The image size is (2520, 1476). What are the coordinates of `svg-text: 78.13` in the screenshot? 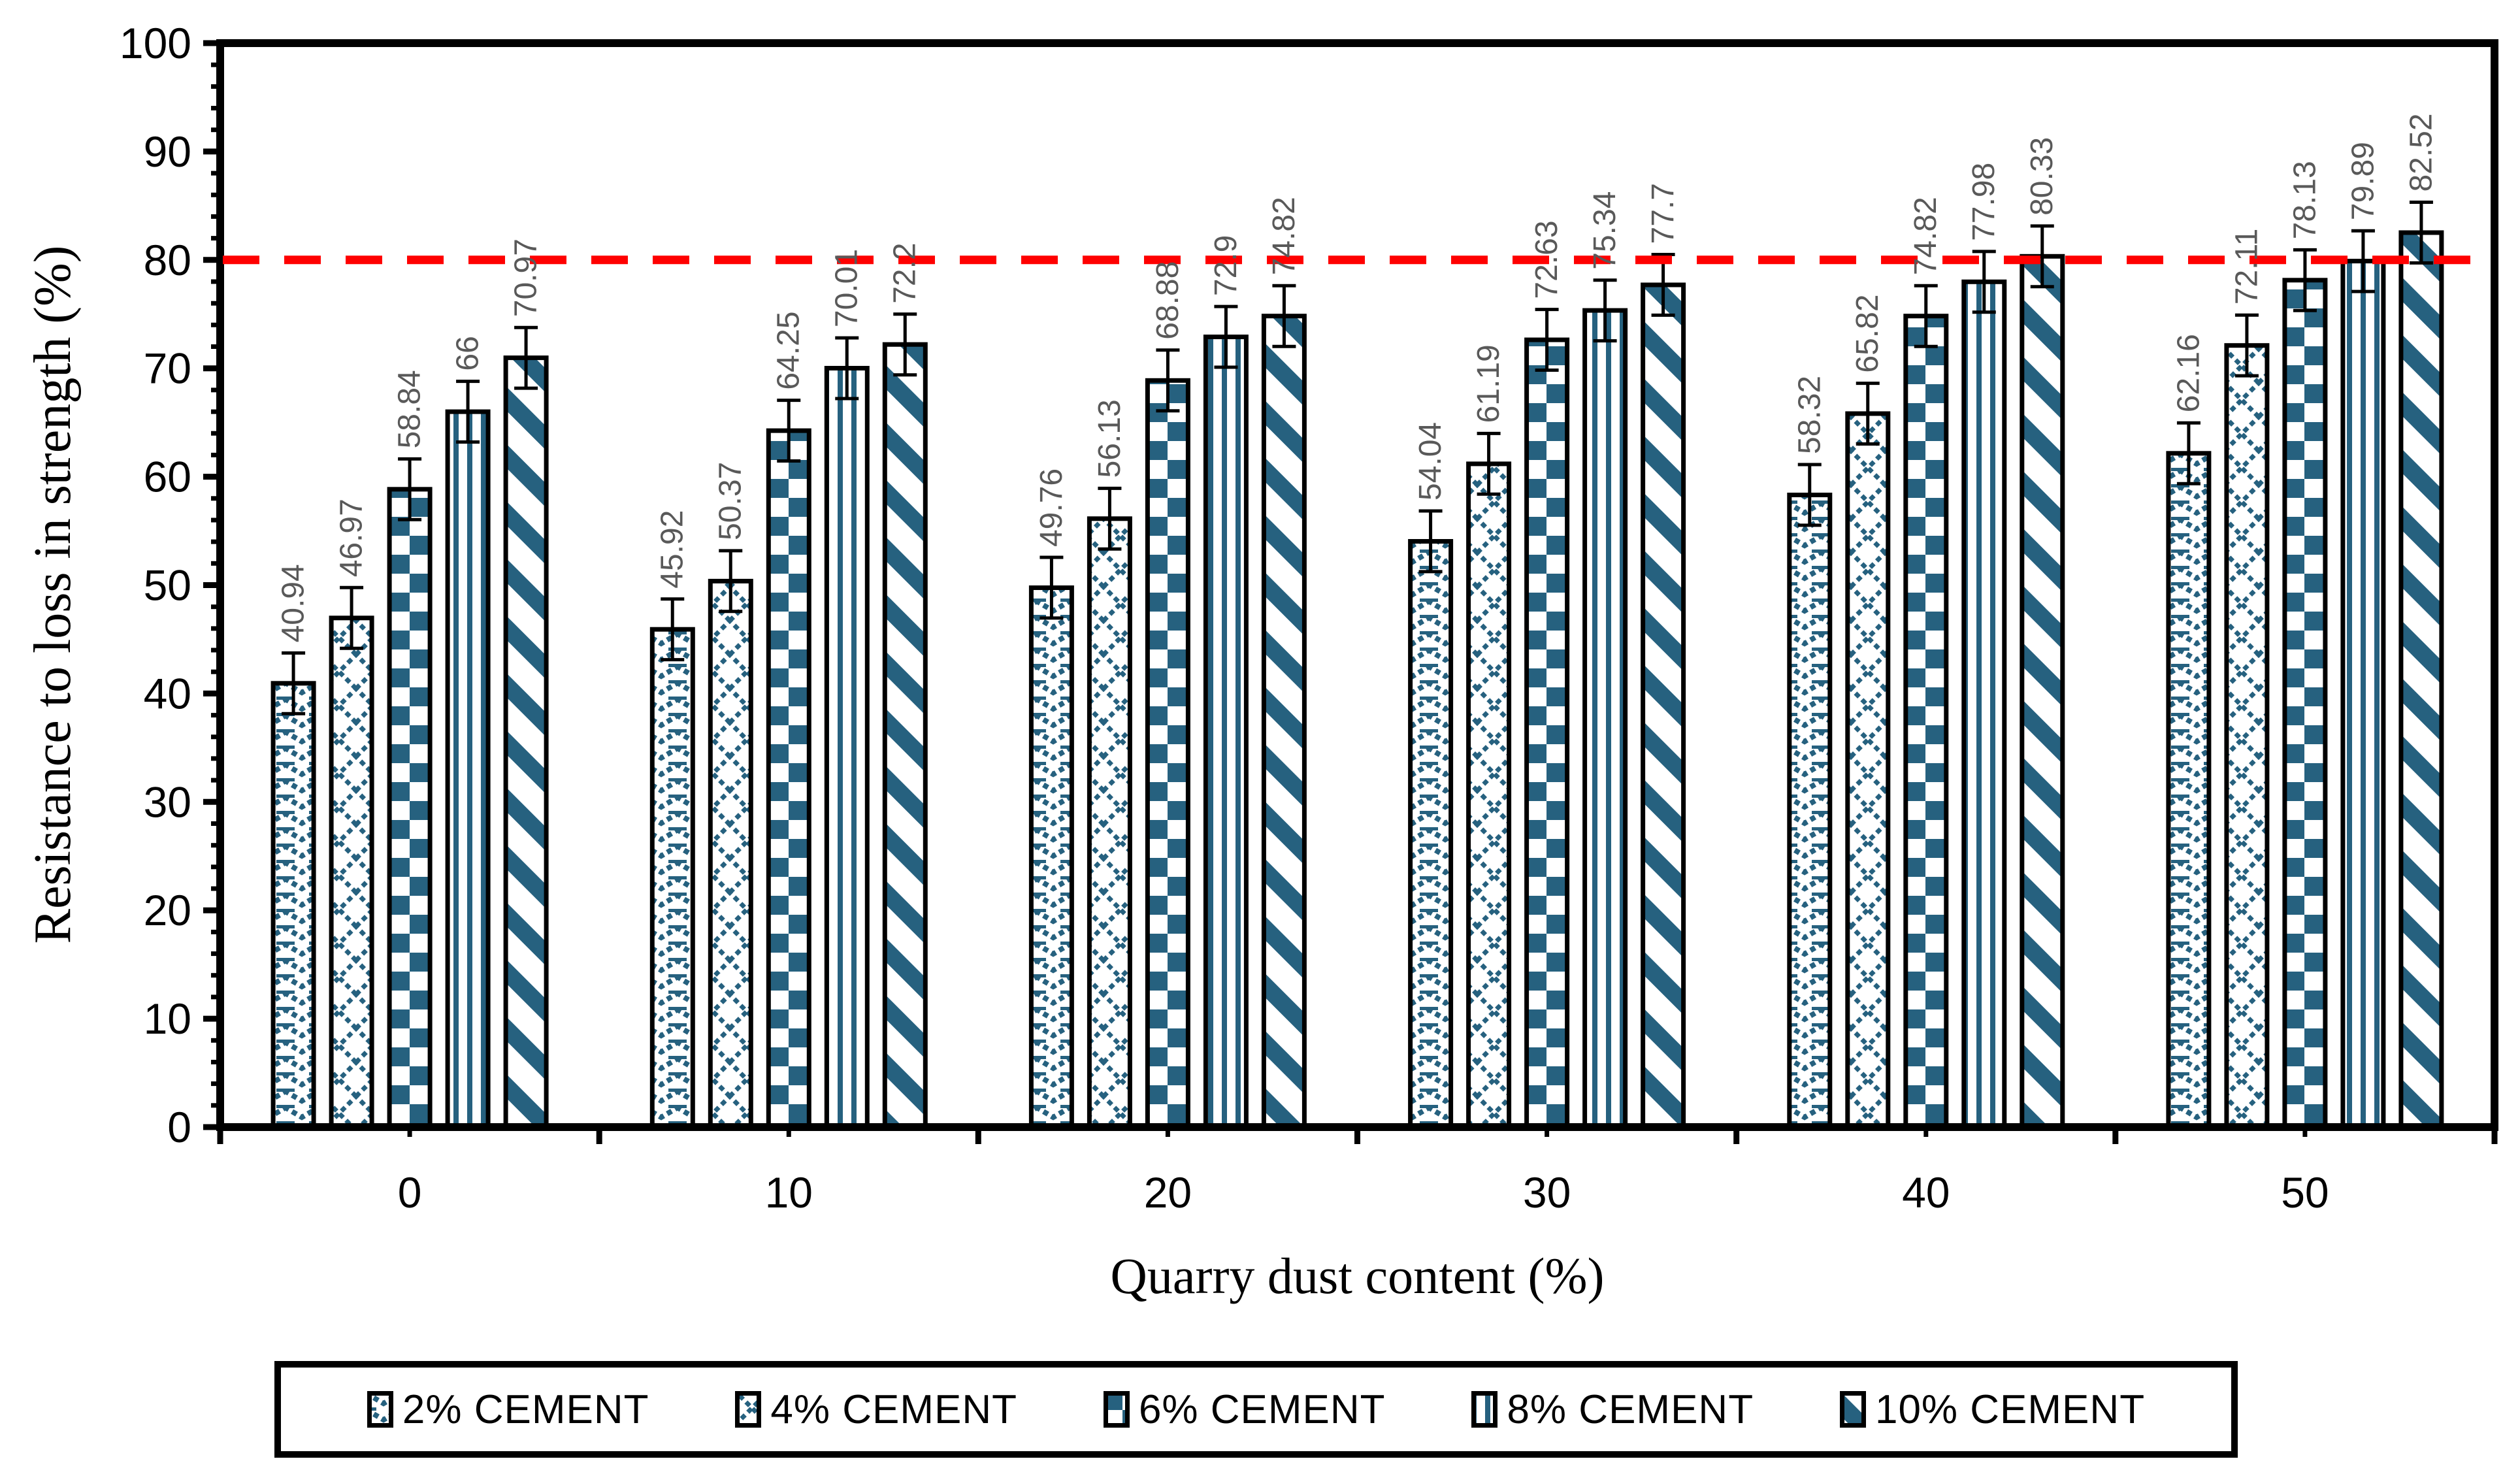 It's located at (2304, 200).